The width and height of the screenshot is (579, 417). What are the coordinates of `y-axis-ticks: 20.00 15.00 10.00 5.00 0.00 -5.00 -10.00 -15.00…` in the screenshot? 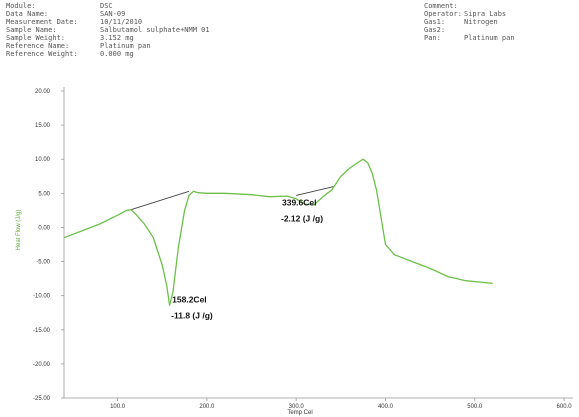 It's located at (48, 245).